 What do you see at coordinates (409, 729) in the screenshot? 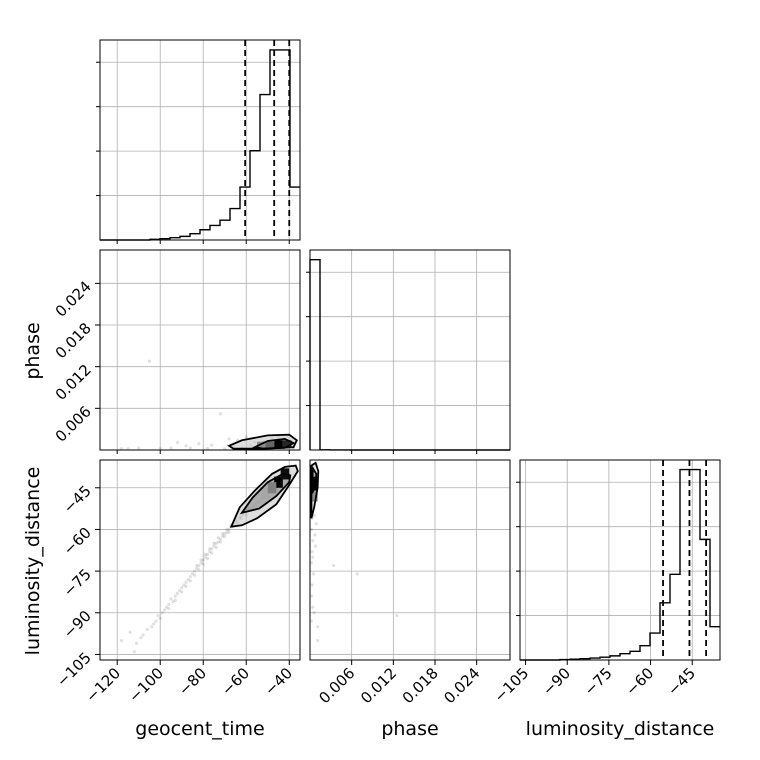
I see `x-axis-label-phase: phase` at bounding box center [409, 729].